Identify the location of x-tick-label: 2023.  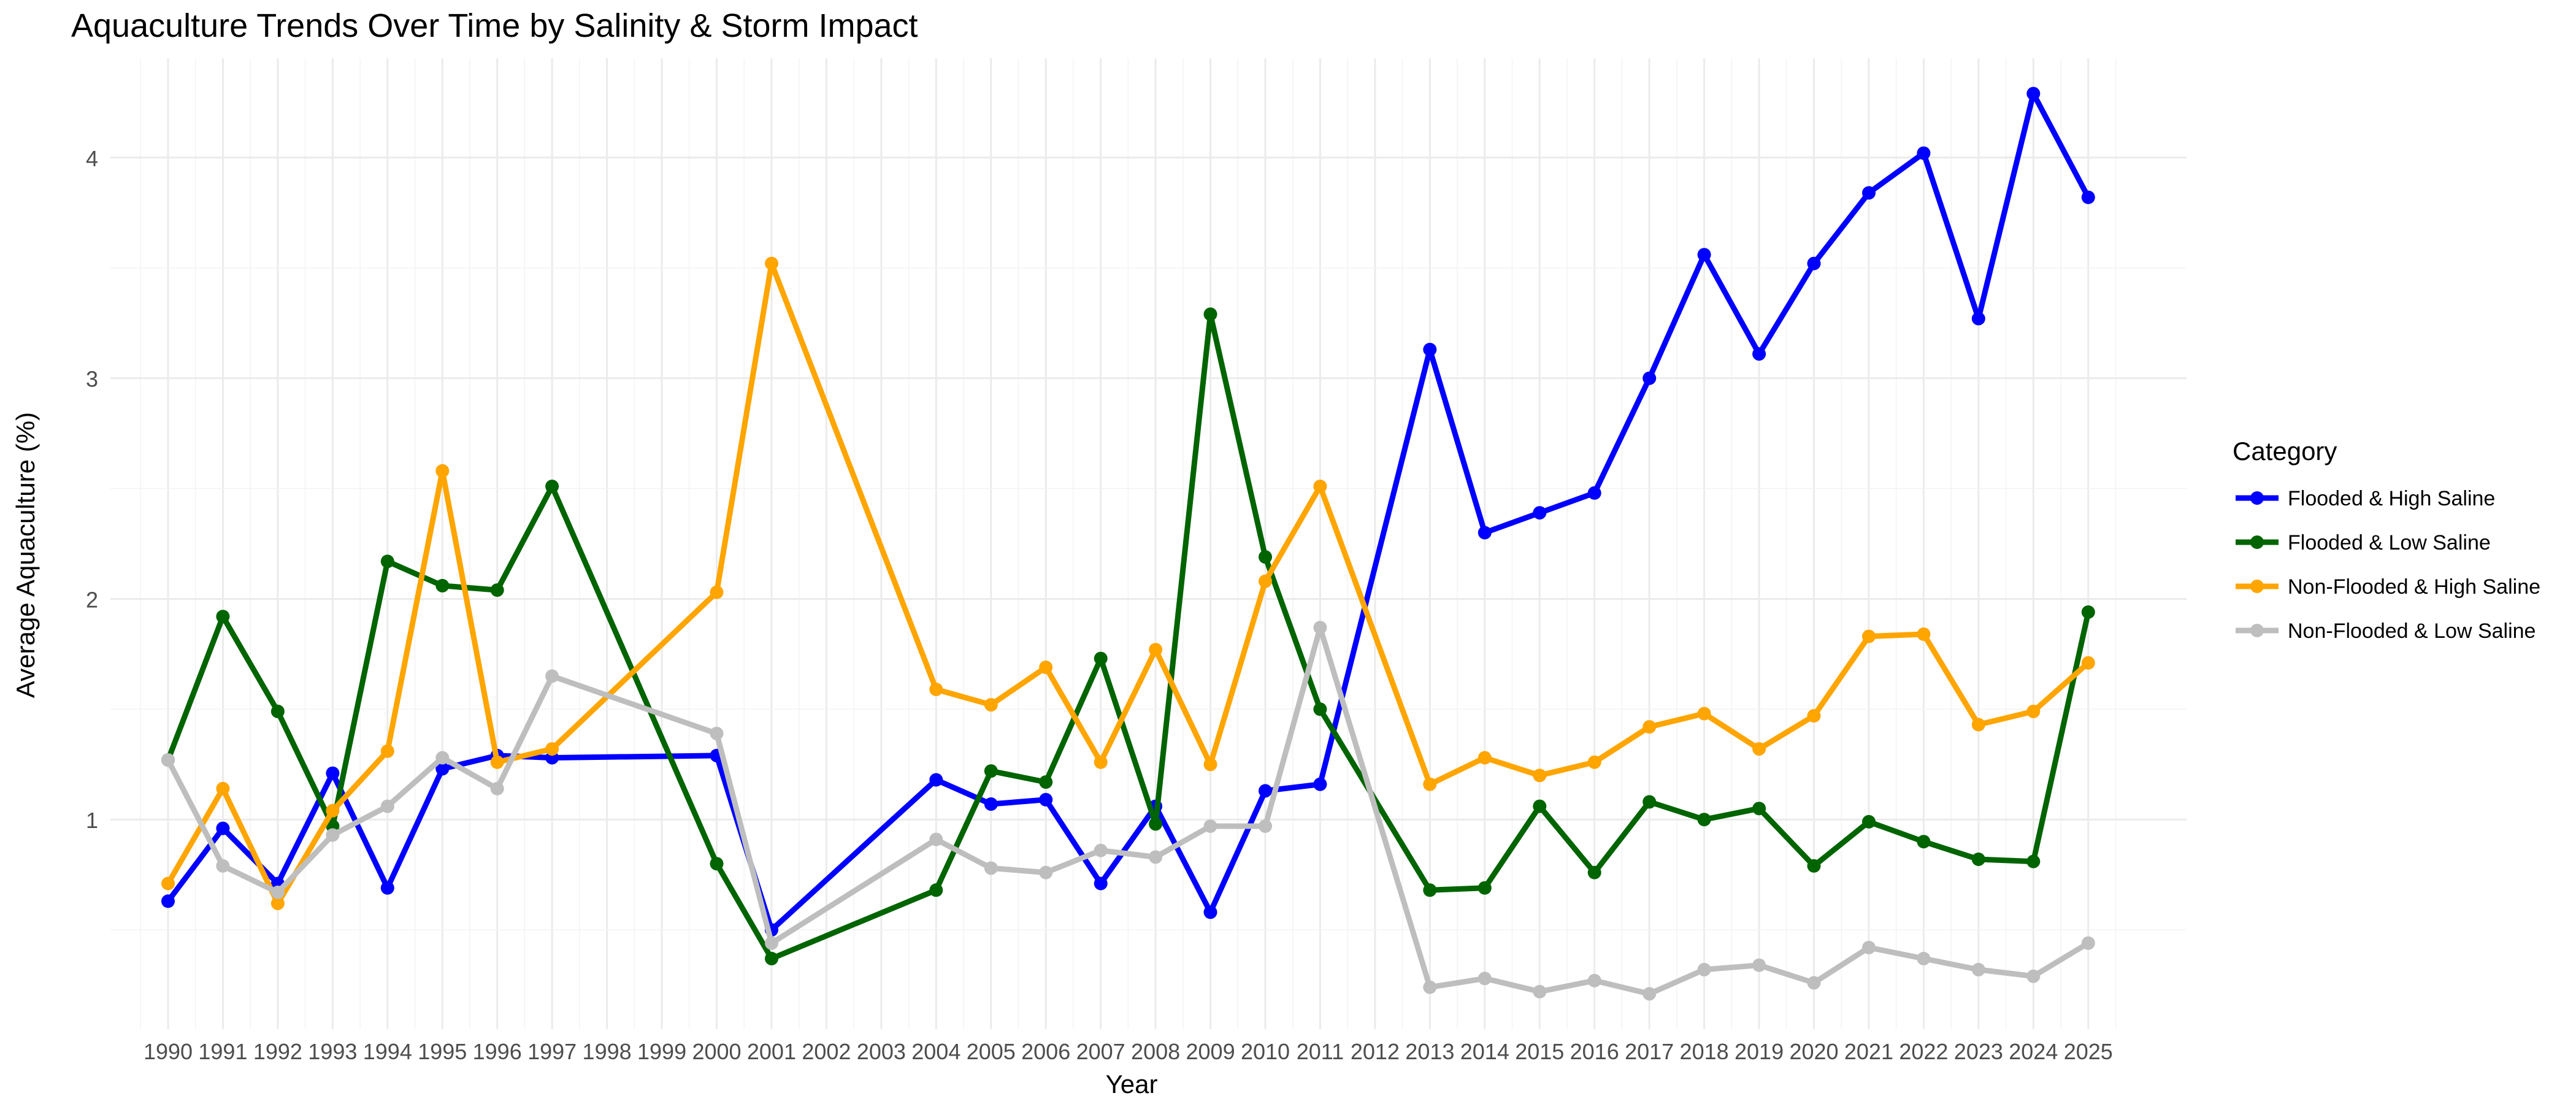
(1978, 1051).